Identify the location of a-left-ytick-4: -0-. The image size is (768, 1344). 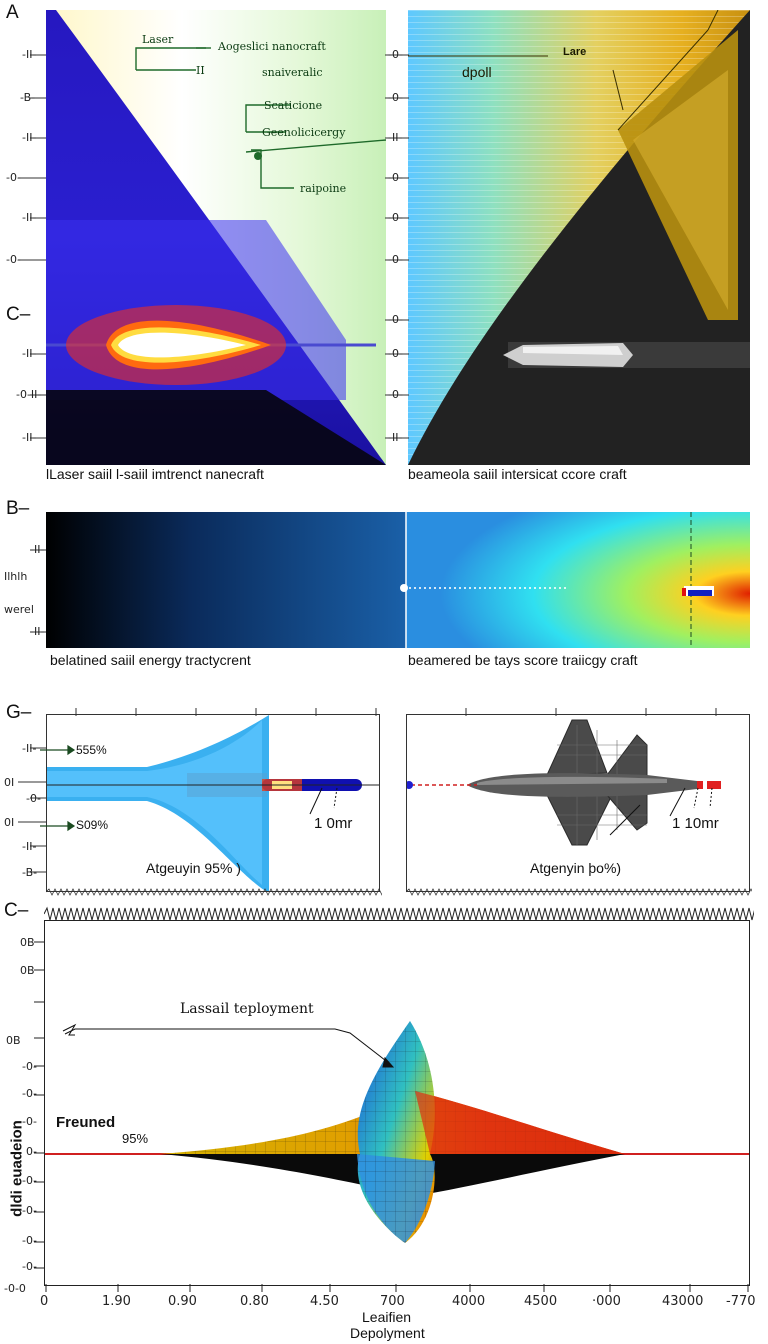
(13, 177).